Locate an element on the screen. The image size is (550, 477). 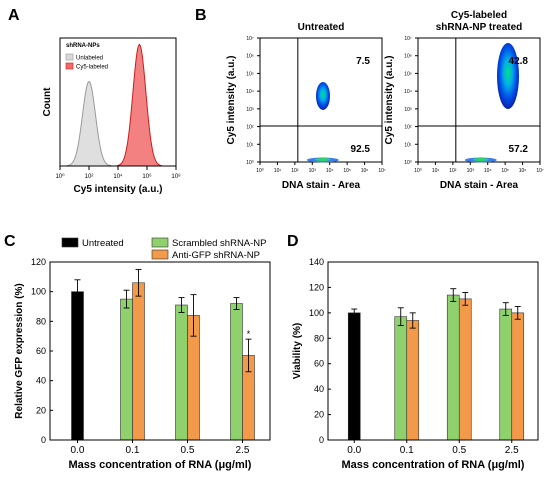
plot-title: Untreated is located at coordinates (321, 27).